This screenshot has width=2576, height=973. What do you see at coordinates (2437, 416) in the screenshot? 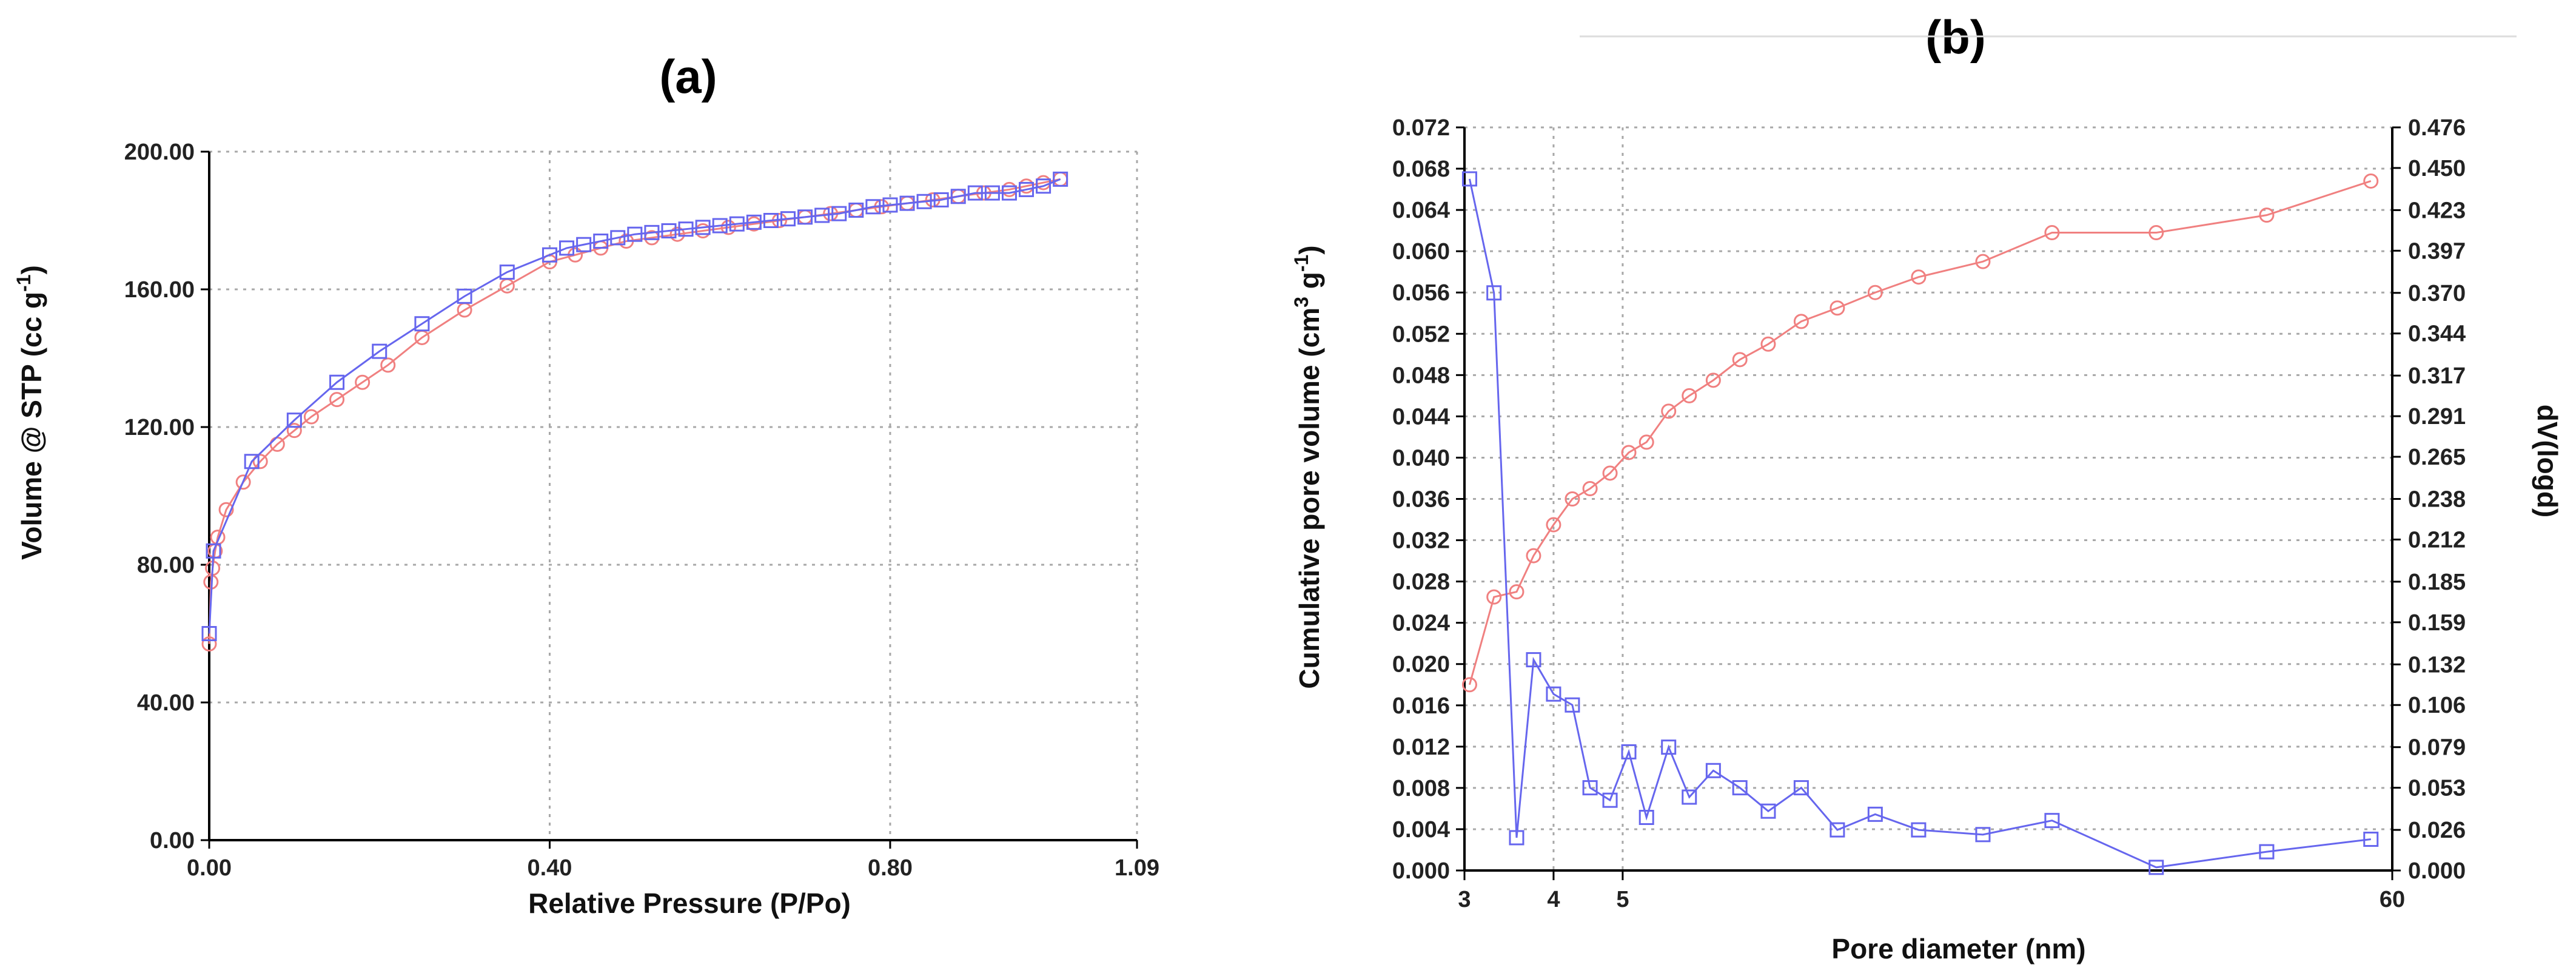
I see `panel-b-ytick-label-right: 0.291` at bounding box center [2437, 416].